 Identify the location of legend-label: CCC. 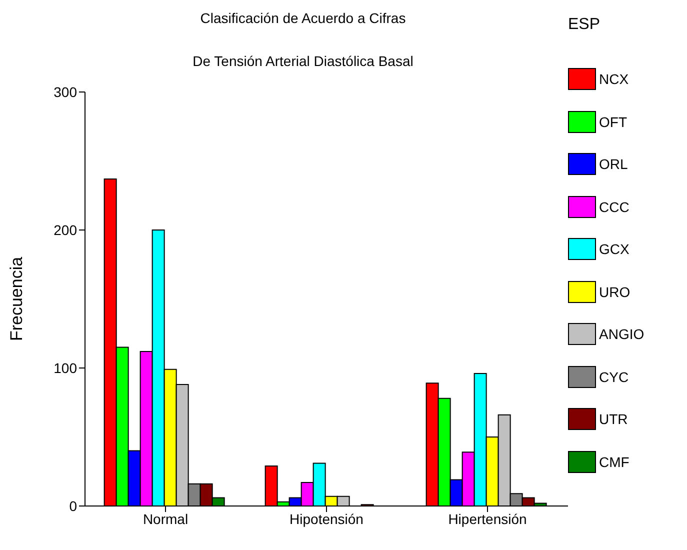
(614, 206).